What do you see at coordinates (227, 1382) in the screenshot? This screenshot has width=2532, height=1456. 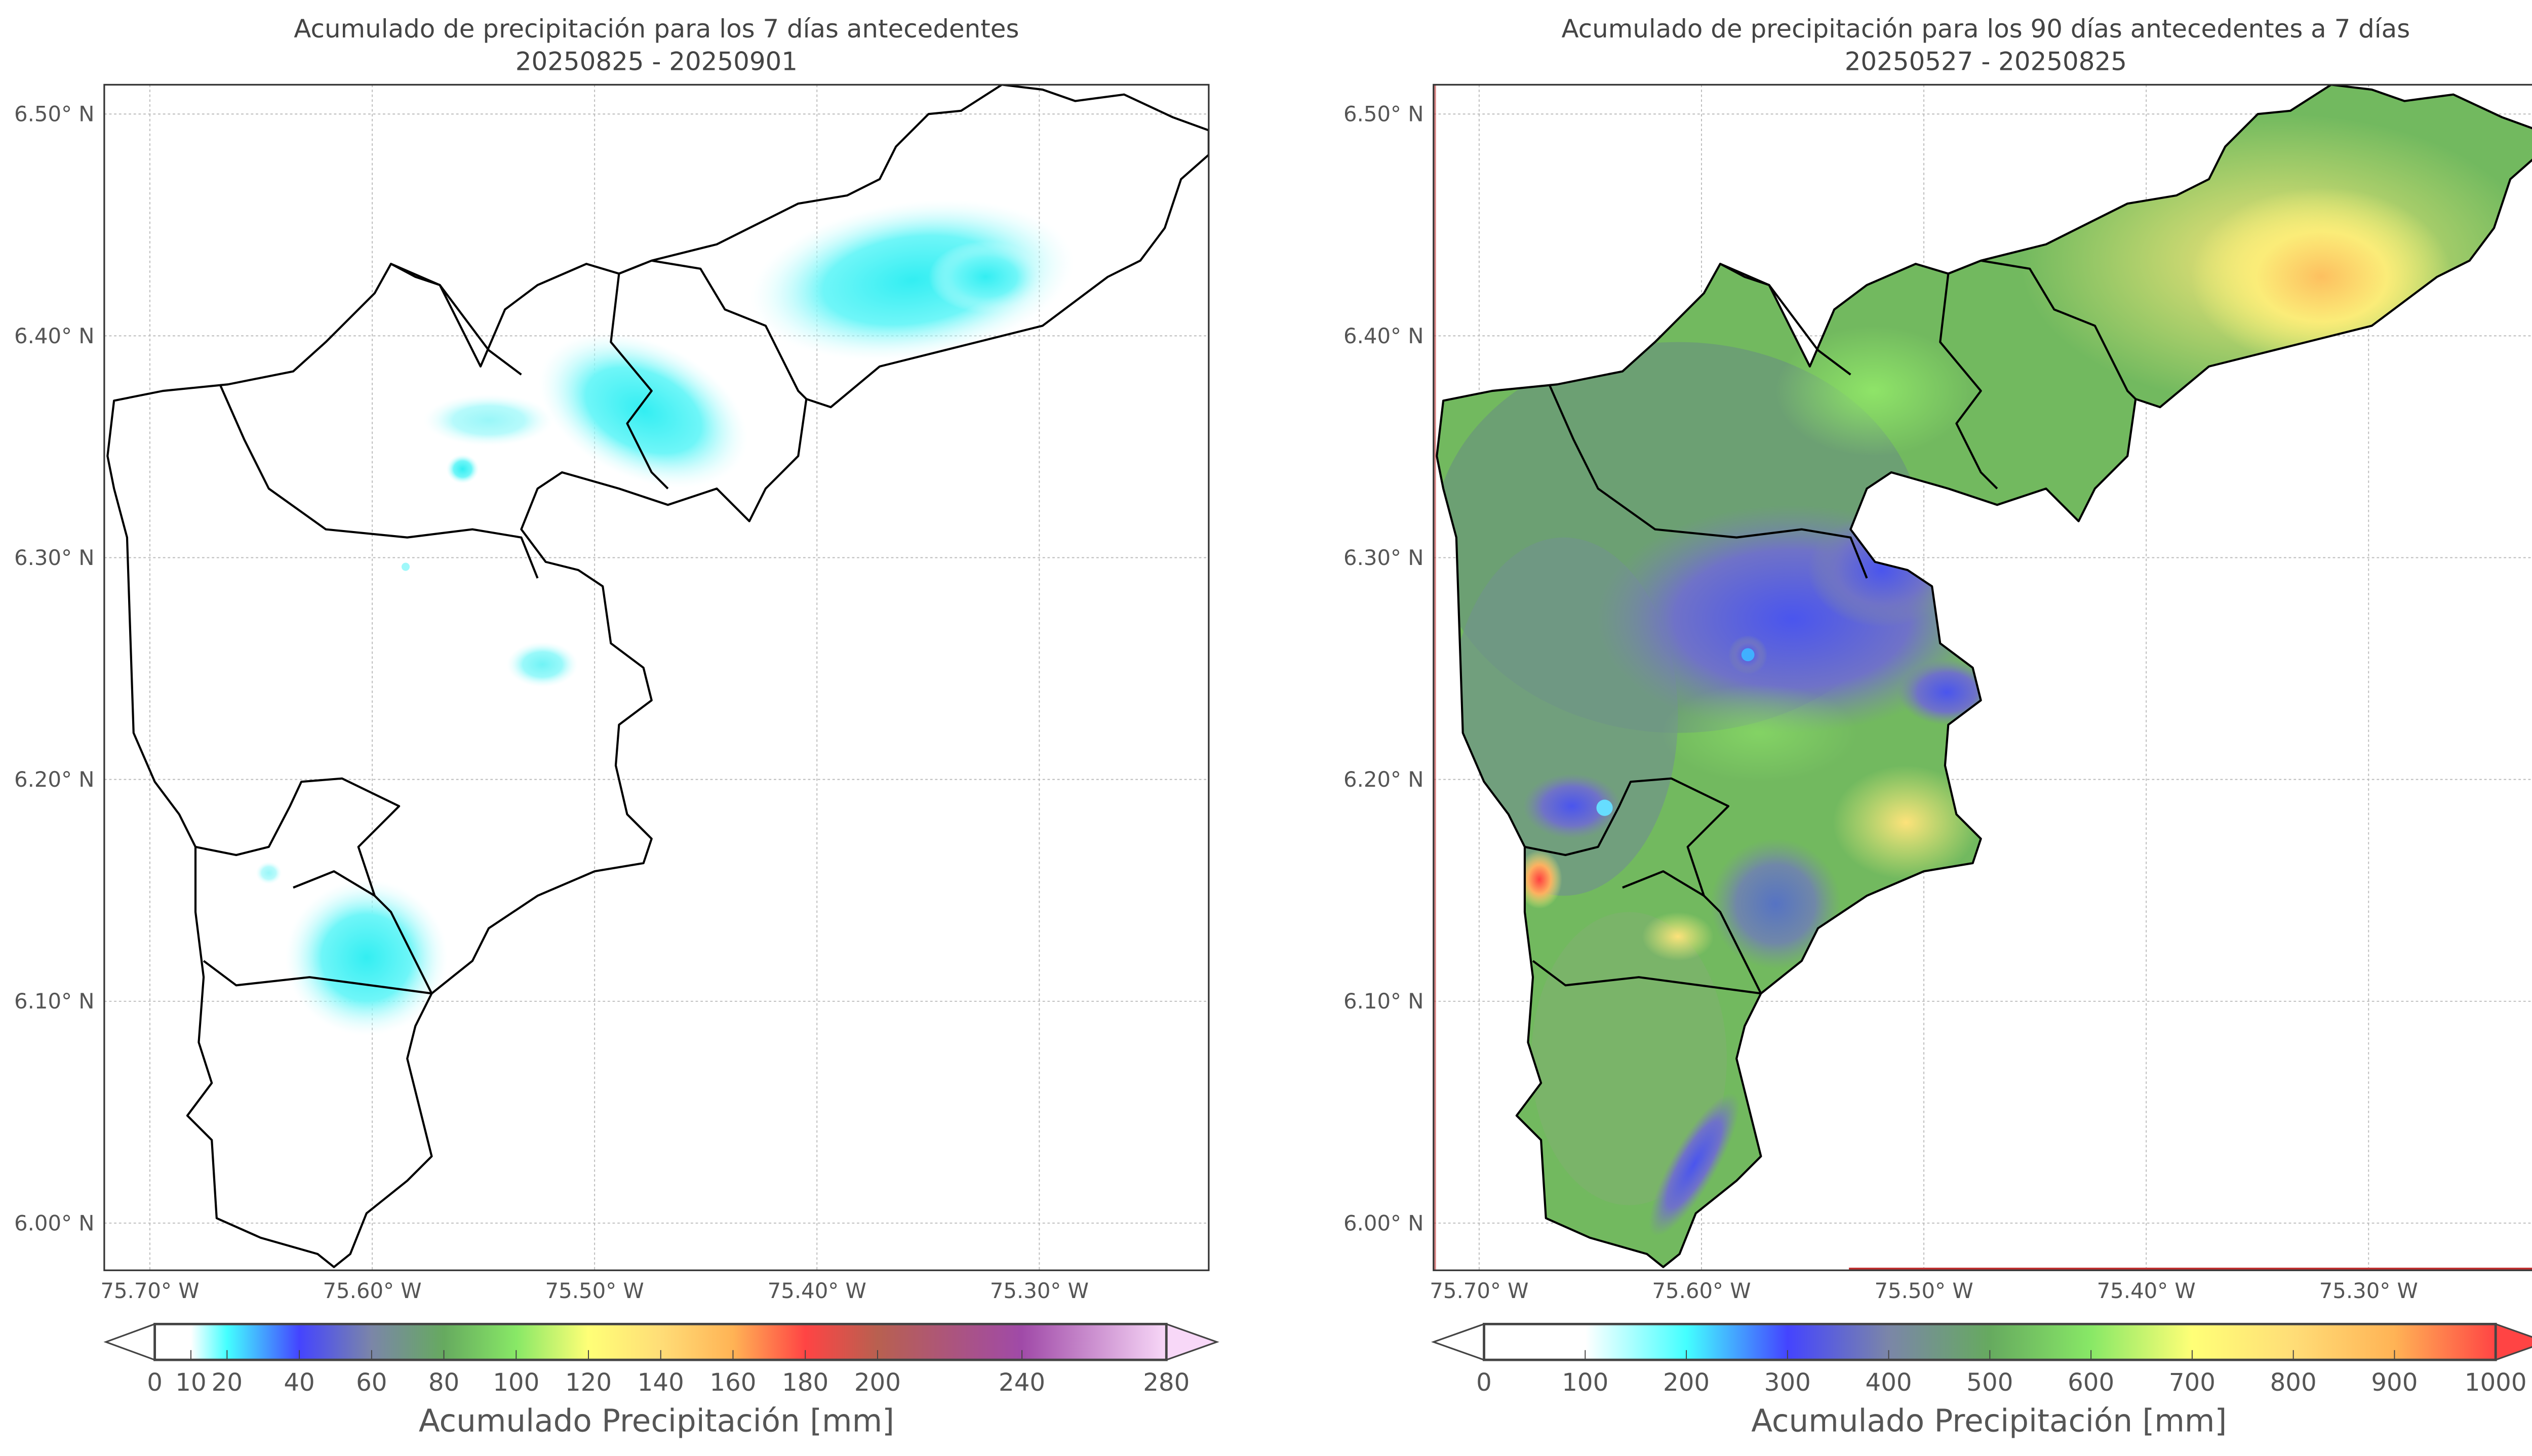 I see `colorbar-tick-label: 20` at bounding box center [227, 1382].